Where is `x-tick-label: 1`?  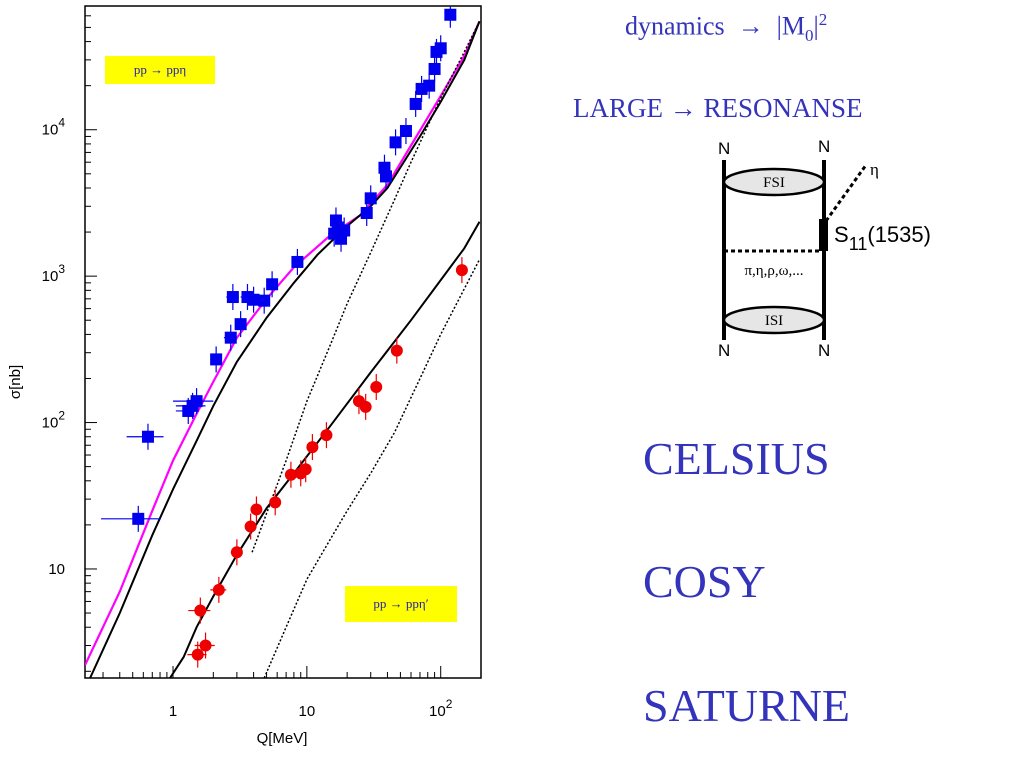 x-tick-label: 1 is located at coordinates (173, 711).